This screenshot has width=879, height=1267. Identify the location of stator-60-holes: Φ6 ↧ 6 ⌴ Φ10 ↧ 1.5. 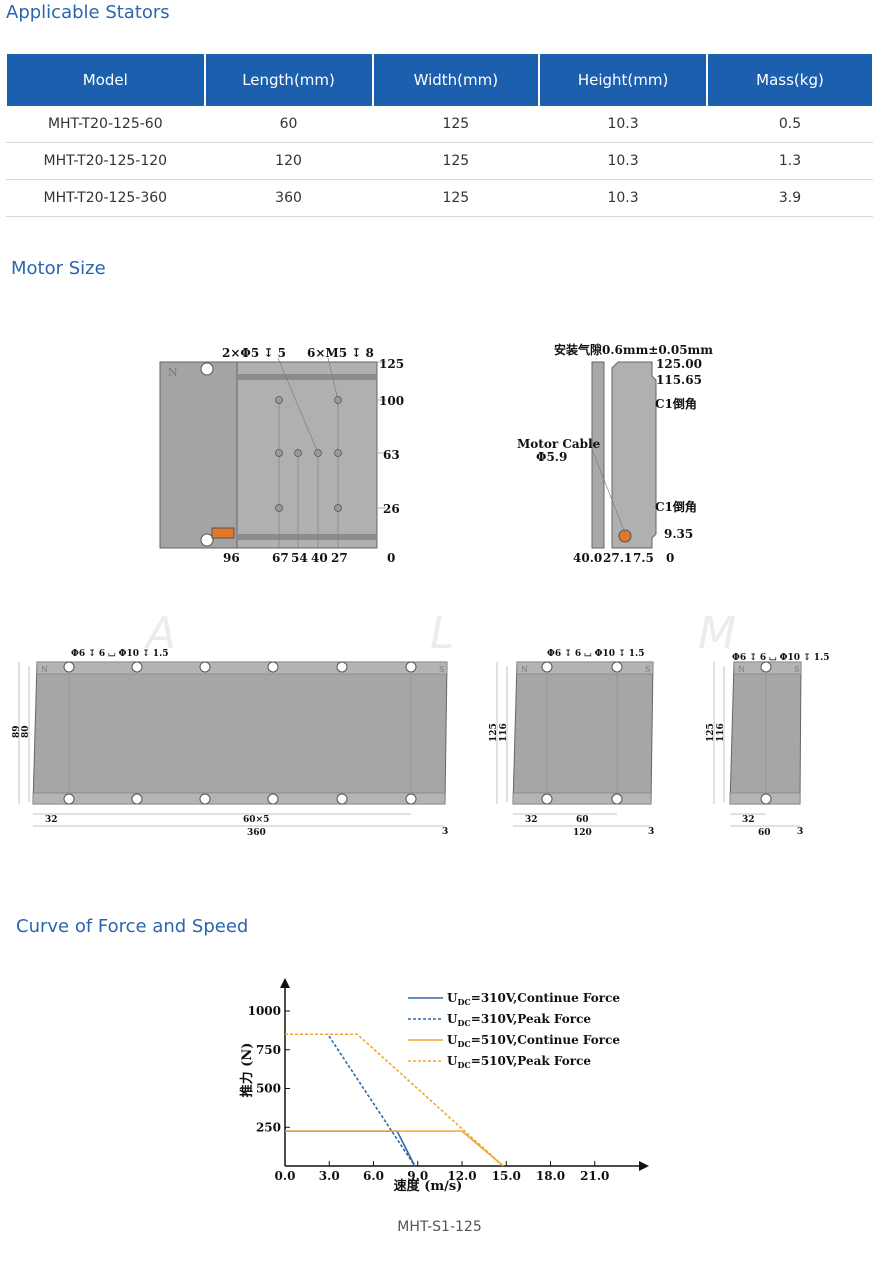
(780, 658).